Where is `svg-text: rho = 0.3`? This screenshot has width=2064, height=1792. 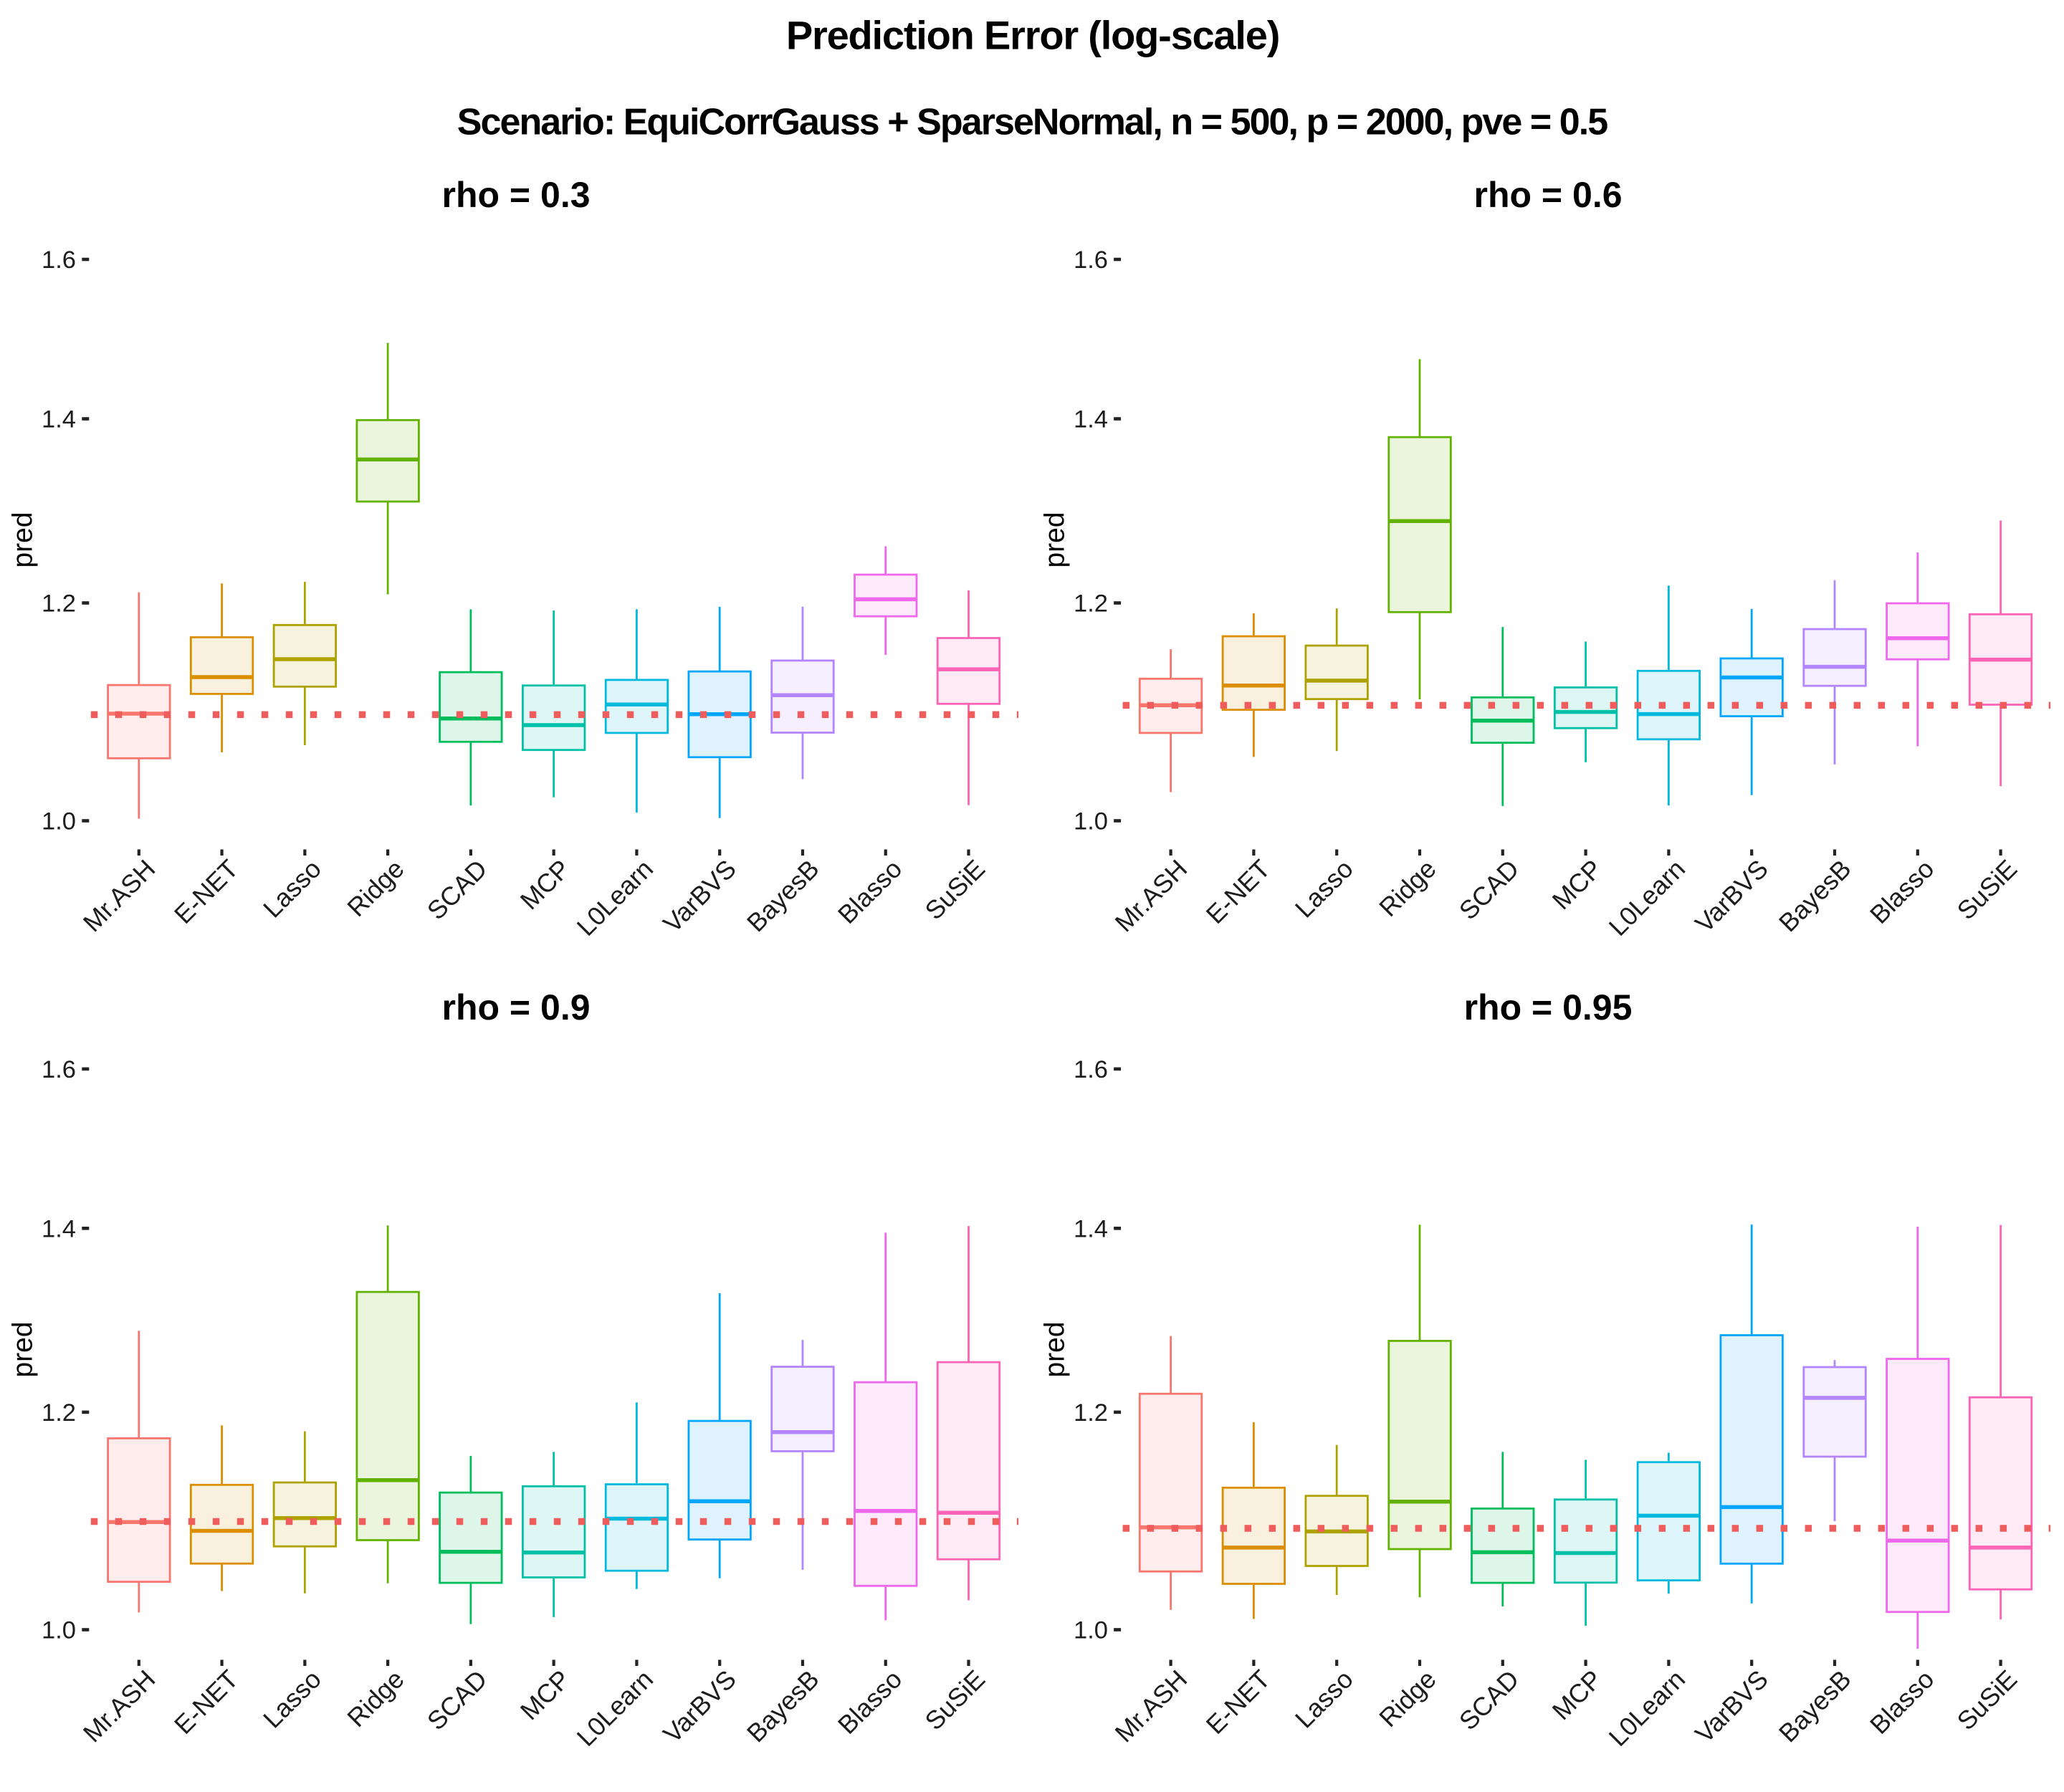
svg-text: rho = 0.3 is located at coordinates (515, 195).